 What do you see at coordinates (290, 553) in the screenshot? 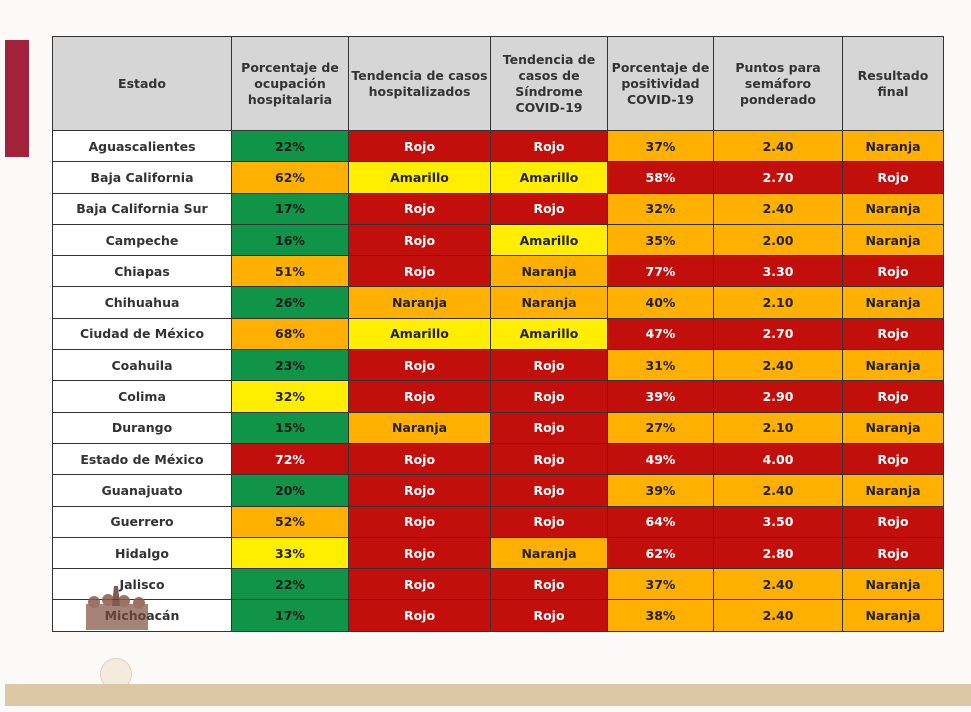
I see `table-cell: 33%` at bounding box center [290, 553].